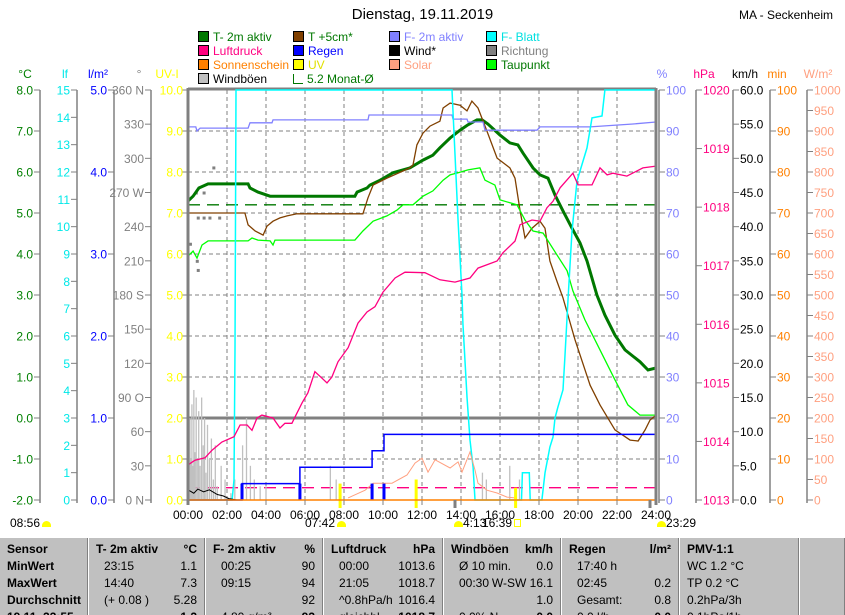 This screenshot has width=845, height=615. I want to click on axis-tick-label: 400, so click(824, 337).